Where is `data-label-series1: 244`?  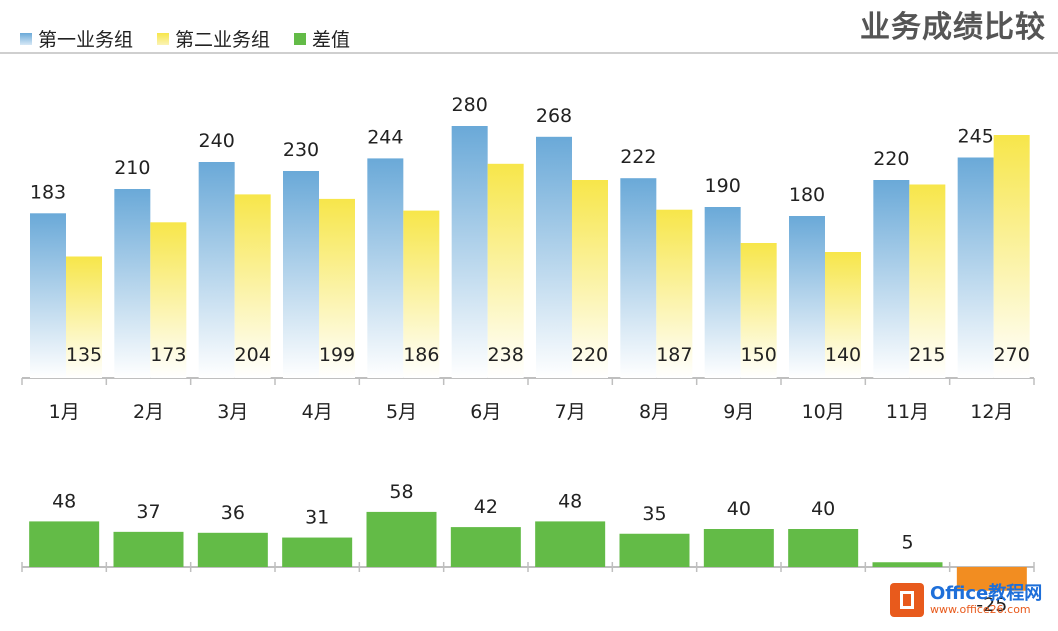
data-label-series1: 244 is located at coordinates (385, 137).